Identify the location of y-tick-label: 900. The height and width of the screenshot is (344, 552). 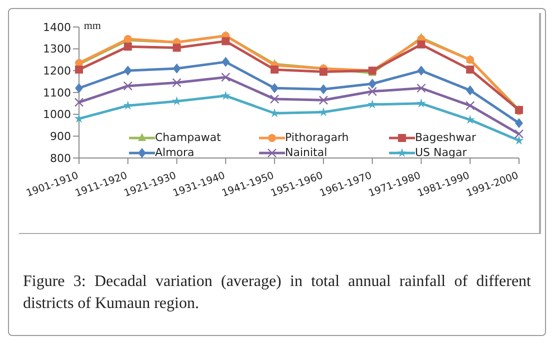
(60, 137).